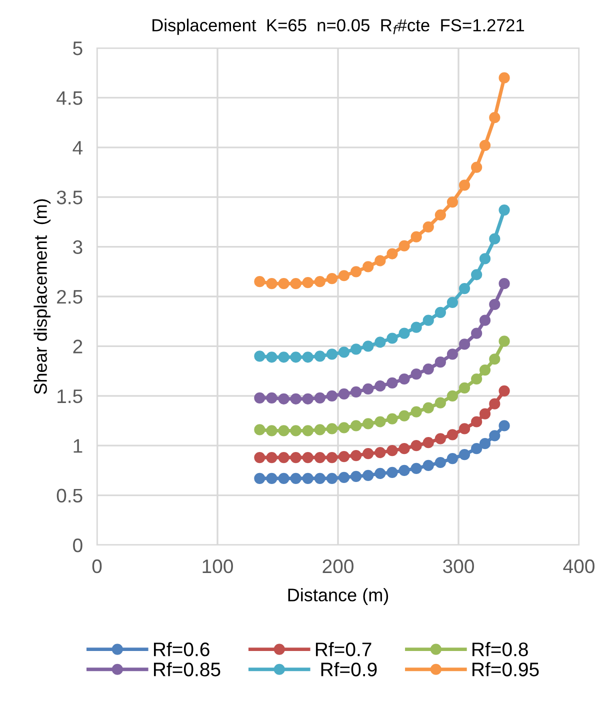 This screenshot has width=612, height=726. What do you see at coordinates (458, 566) in the screenshot?
I see `x-tick-label: 300` at bounding box center [458, 566].